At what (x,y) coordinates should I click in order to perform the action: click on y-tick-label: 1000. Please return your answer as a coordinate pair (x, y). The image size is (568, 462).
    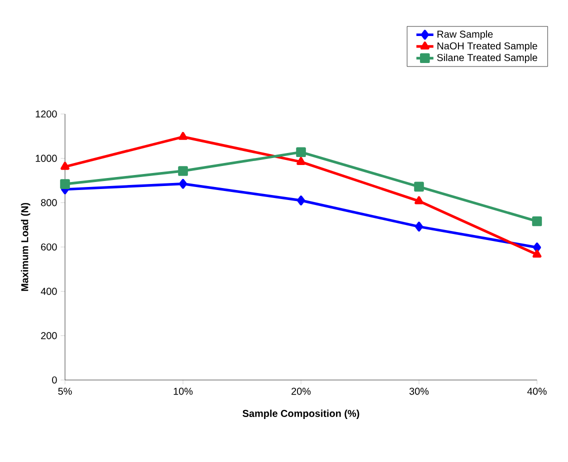
    Looking at the image, I should click on (46, 158).